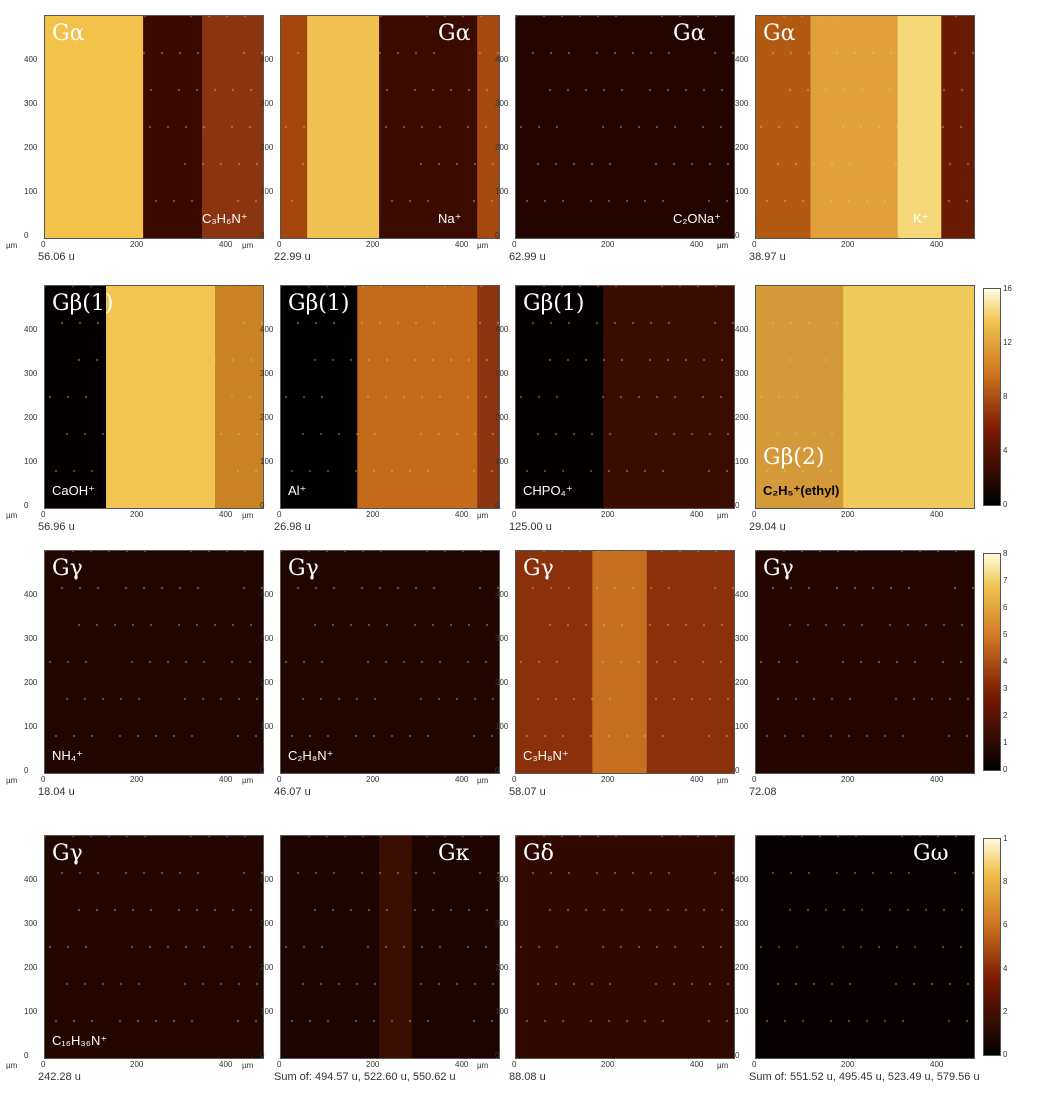 The height and width of the screenshot is (1097, 1041). What do you see at coordinates (931, 853) in the screenshot?
I see `group-label: Gω` at bounding box center [931, 853].